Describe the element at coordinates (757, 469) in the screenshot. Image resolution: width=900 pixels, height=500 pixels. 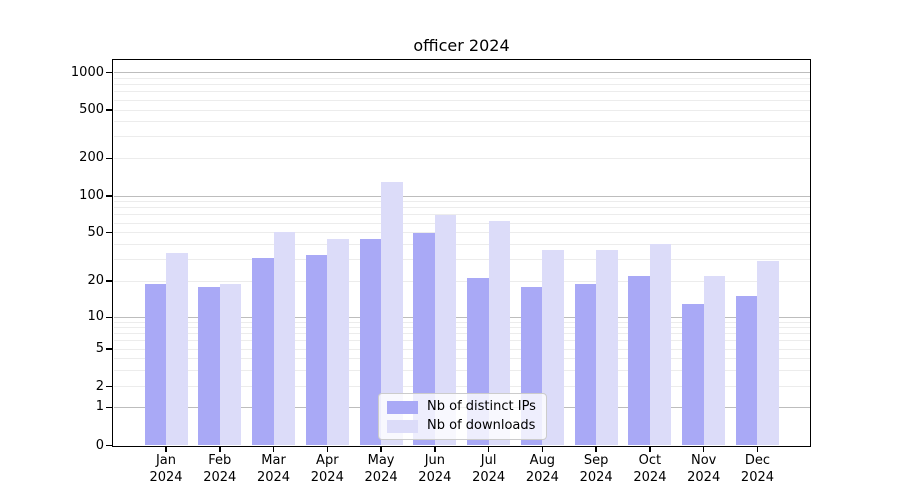
I see `x-tick-label: Dec 2024` at that location.